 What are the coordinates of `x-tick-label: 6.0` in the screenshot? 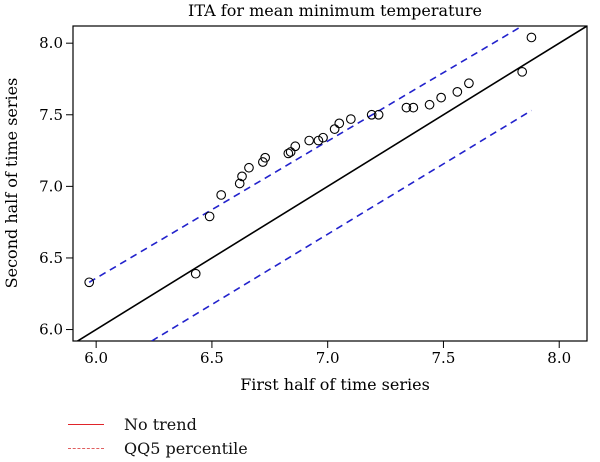 It's located at (96, 358).